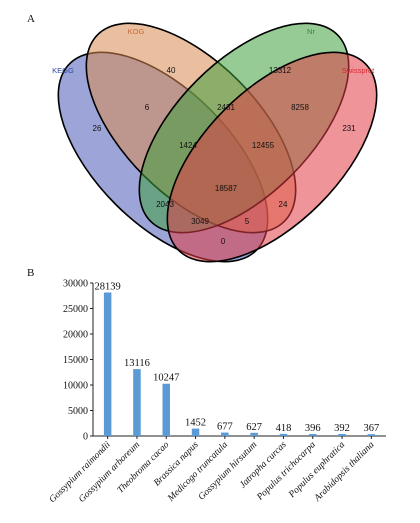 The height and width of the screenshot is (523, 420). I want to click on bar-value-label: 677, so click(225, 427).